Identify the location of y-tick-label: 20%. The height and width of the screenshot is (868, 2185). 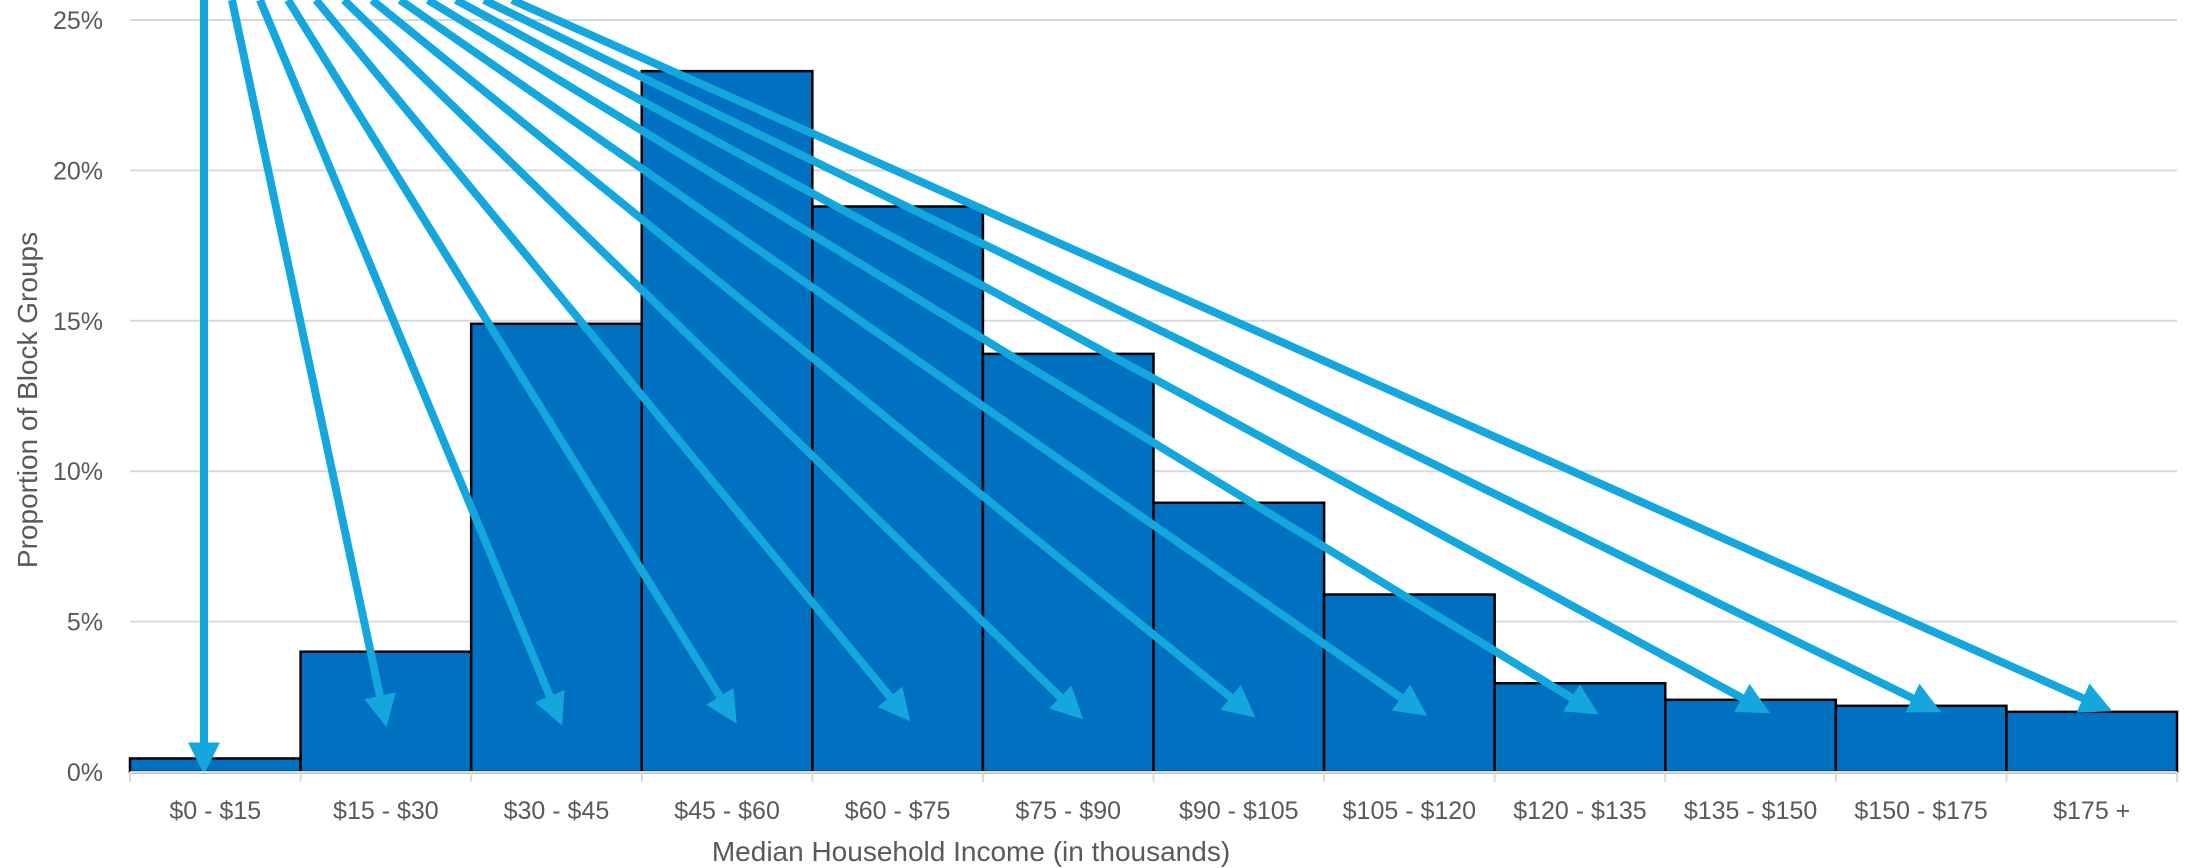
(78, 171).